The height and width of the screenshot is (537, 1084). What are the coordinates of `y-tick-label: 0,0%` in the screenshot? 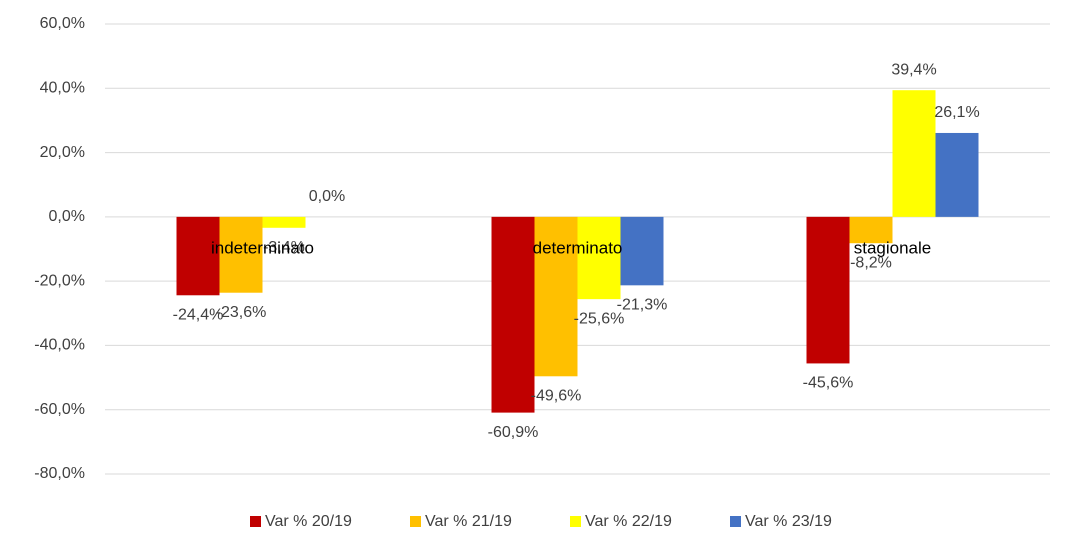 It's located at (67, 216).